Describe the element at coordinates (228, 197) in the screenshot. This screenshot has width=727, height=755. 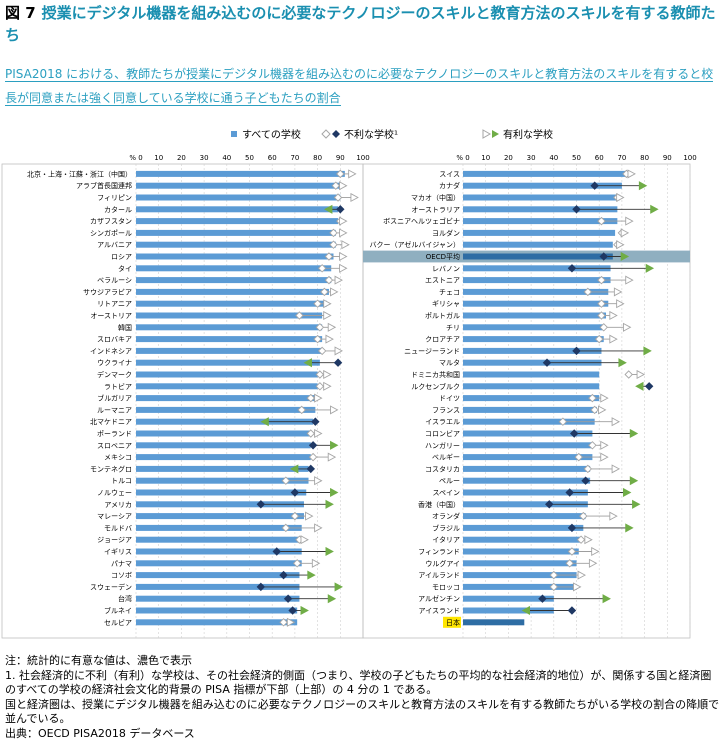
I see `chart-row: フィリピン` at that location.